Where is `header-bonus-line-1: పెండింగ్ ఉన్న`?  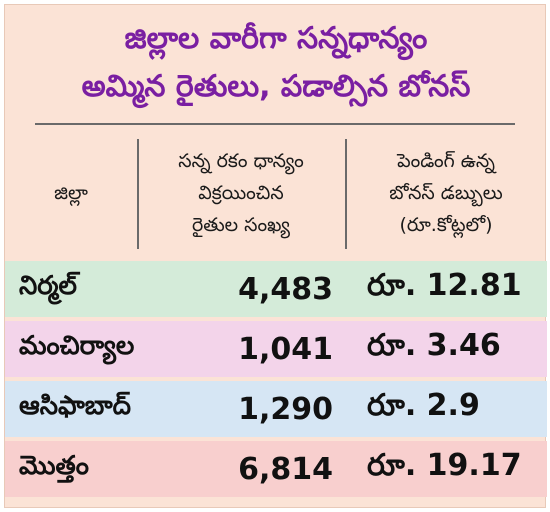
header-bonus-line-1: పెండింగ్ ఉన్న is located at coordinates (446, 161).